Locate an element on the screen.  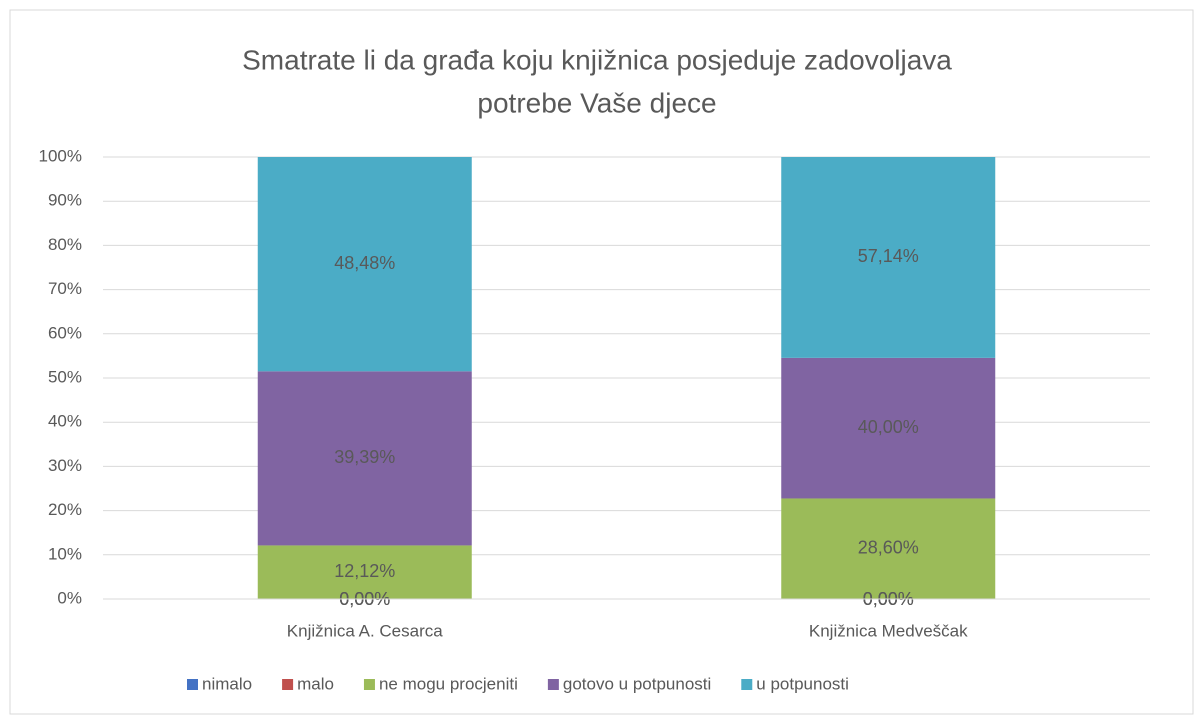
legend-label: ne mogu procjeniti is located at coordinates (448, 683).